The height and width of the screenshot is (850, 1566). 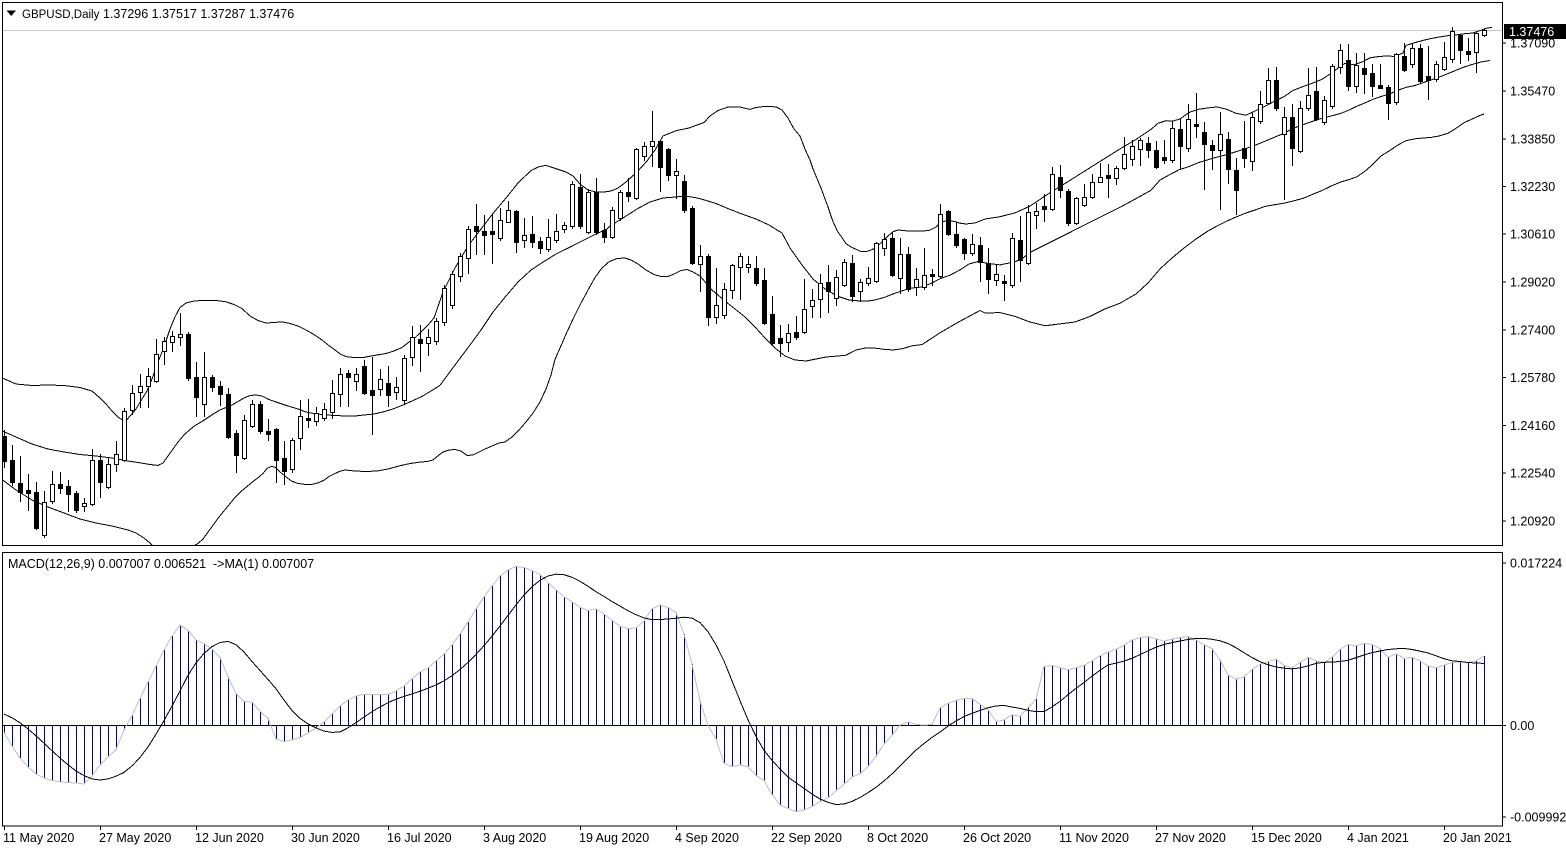 I want to click on svg-text: 1.24160, so click(x=1532, y=426).